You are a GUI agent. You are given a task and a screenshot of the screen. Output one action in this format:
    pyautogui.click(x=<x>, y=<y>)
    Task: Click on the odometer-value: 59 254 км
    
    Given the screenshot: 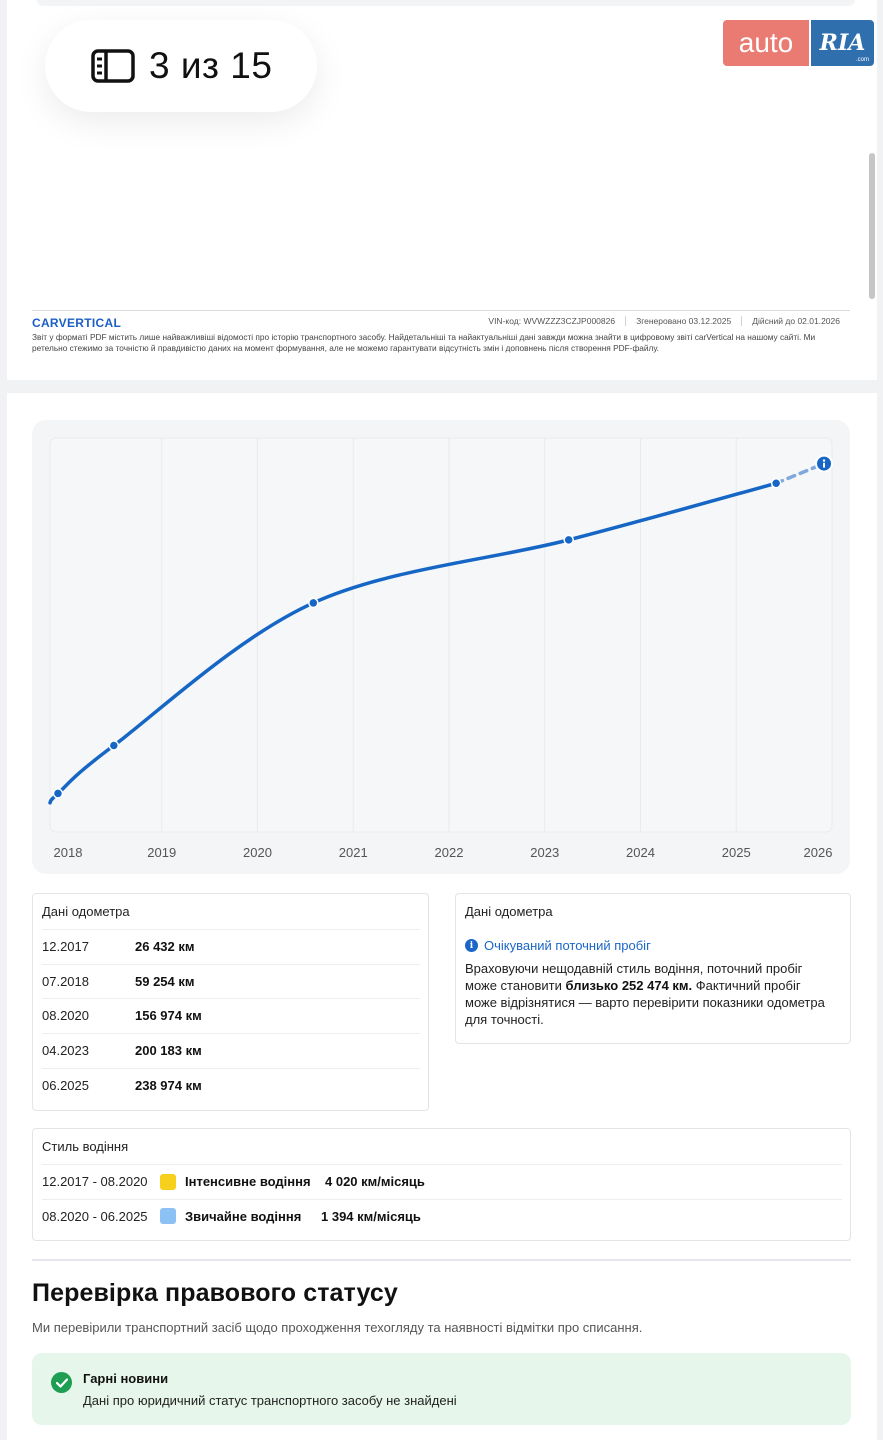 What is the action you would take?
    pyautogui.click(x=165, y=981)
    